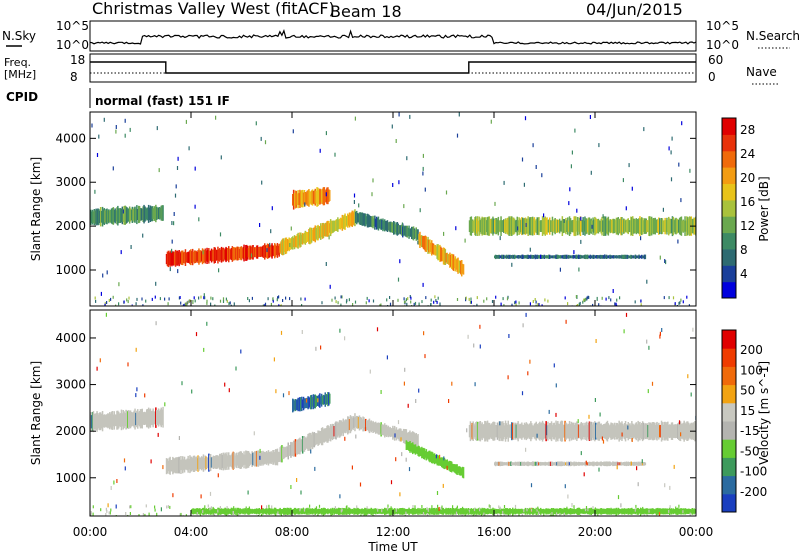 Image resolution: width=800 pixels, height=558 pixels. Describe the element at coordinates (750, 451) in the screenshot. I see `colorbar-tick-label: -50` at that location.